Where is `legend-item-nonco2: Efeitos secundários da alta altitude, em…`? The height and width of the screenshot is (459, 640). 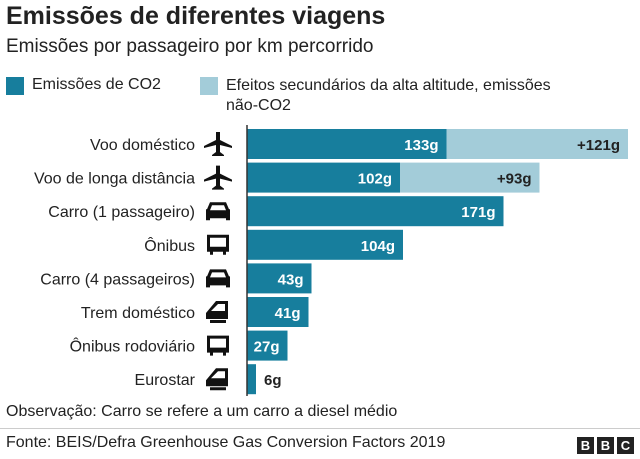 legend-item-nonco2: Efeitos secundários da alta altitude, em… is located at coordinates (375, 96).